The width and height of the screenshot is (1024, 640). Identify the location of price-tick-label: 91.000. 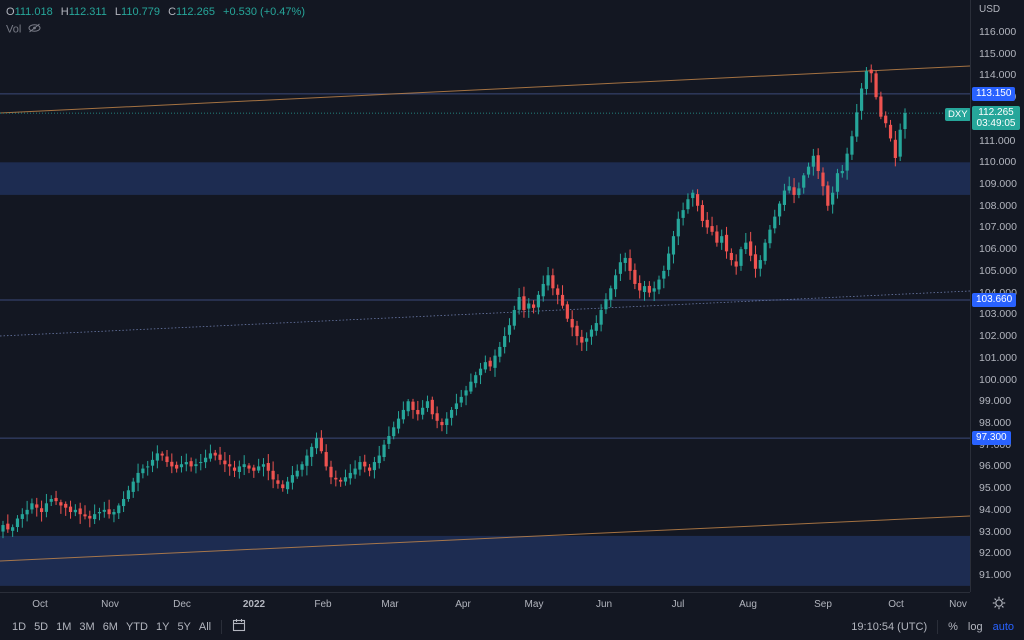
(995, 575).